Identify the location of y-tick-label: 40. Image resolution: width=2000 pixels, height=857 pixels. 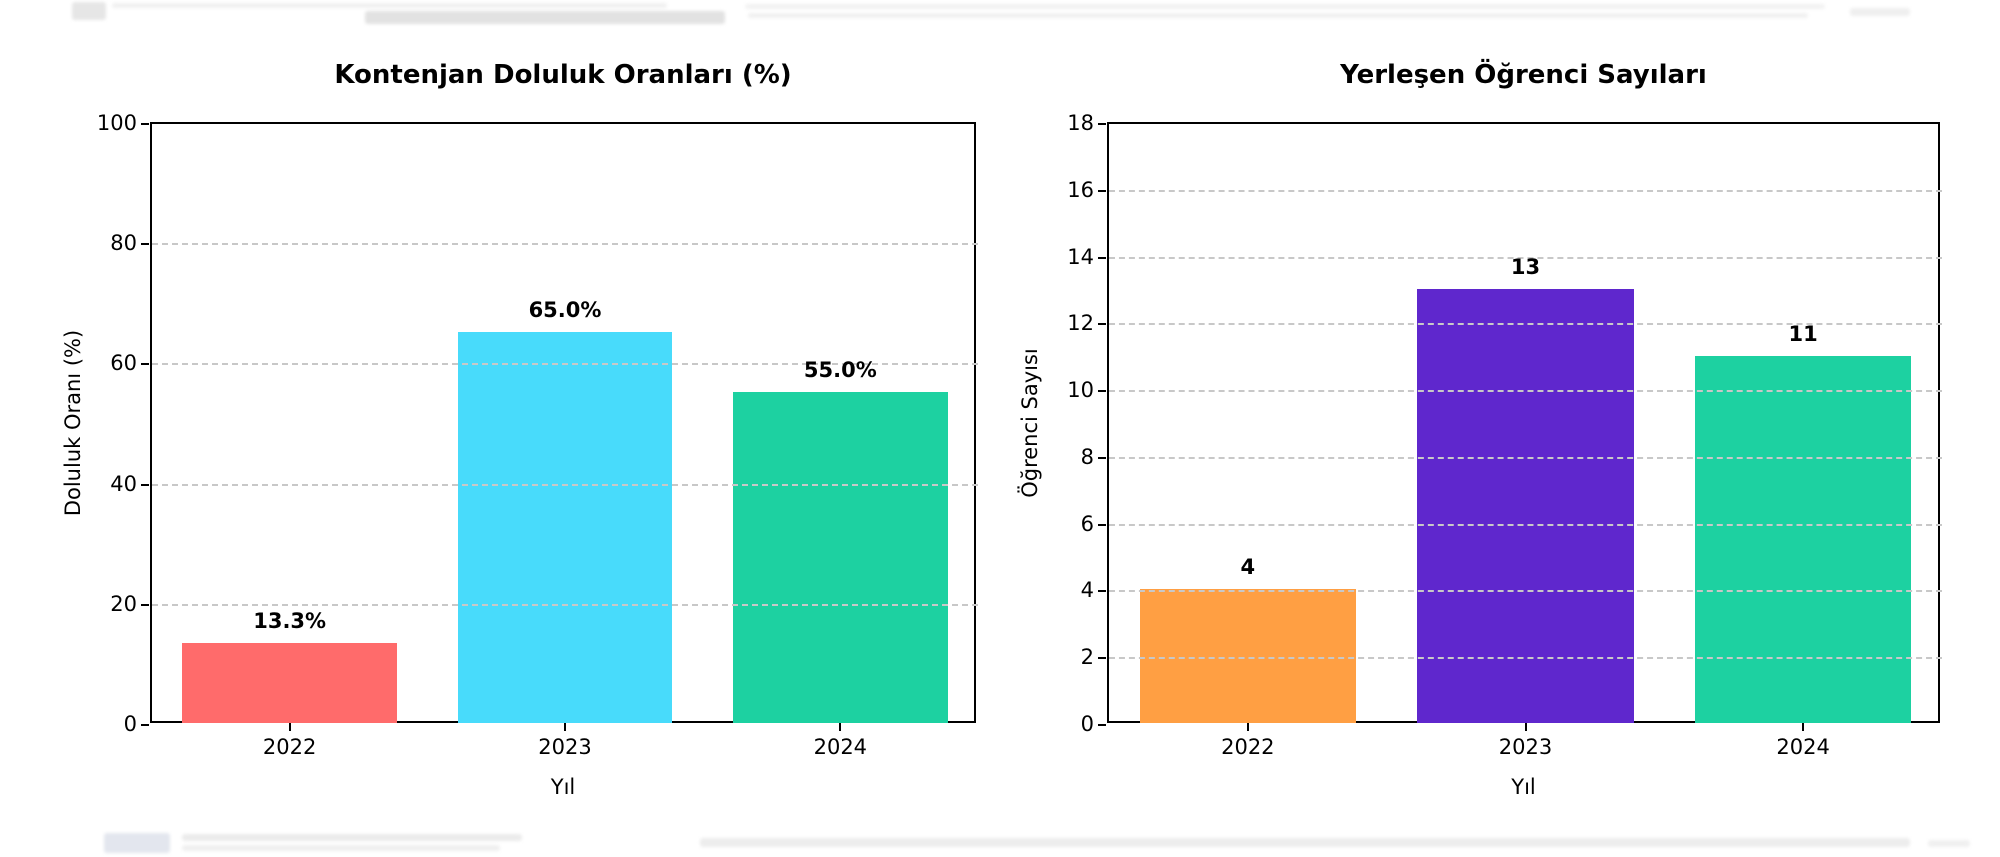
(123, 483).